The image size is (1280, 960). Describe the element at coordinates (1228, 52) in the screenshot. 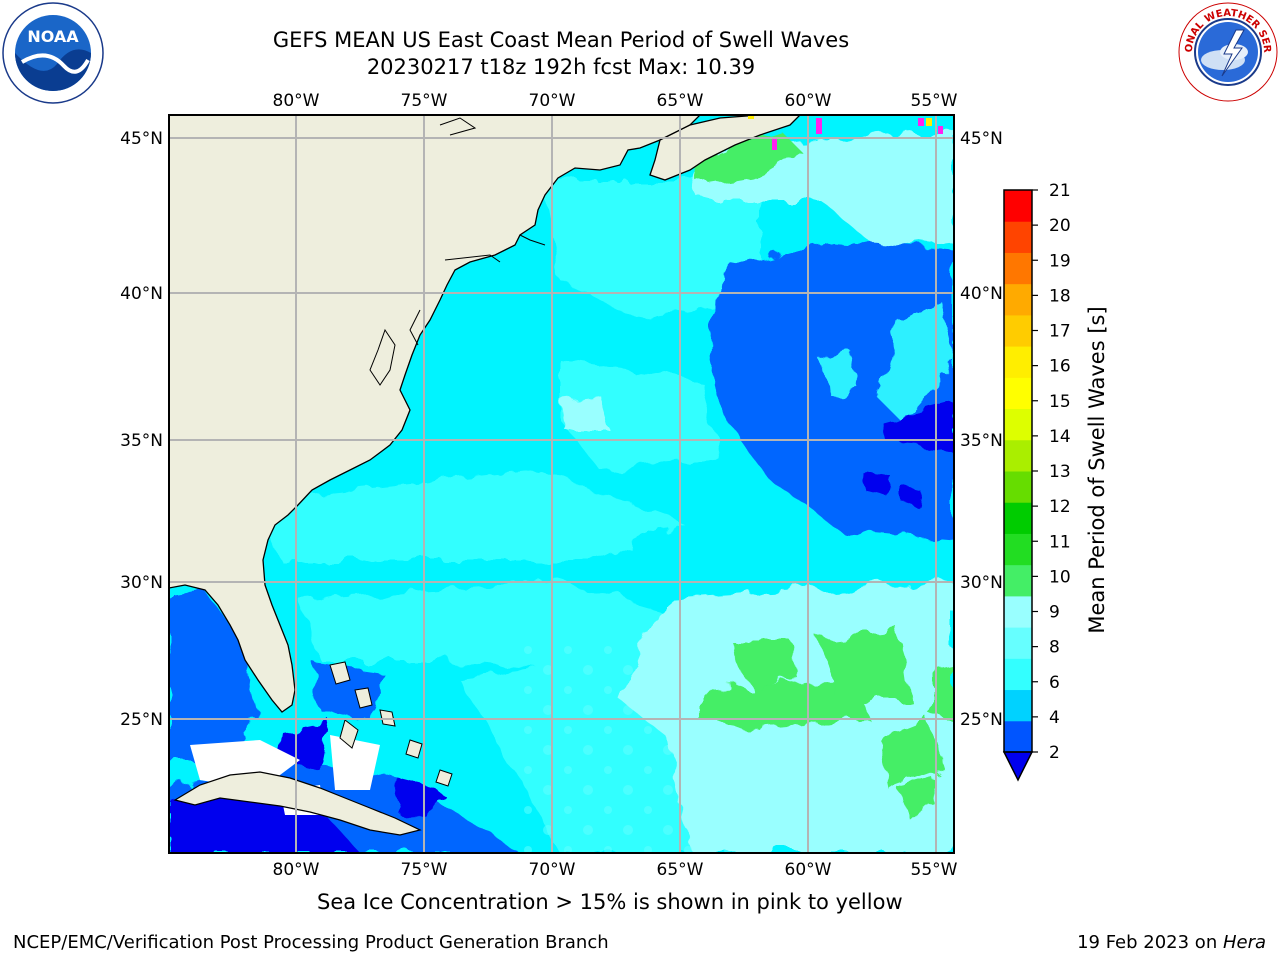

I see `nws-logo-icon: NATIONAL WEATHER SERVICE` at that location.